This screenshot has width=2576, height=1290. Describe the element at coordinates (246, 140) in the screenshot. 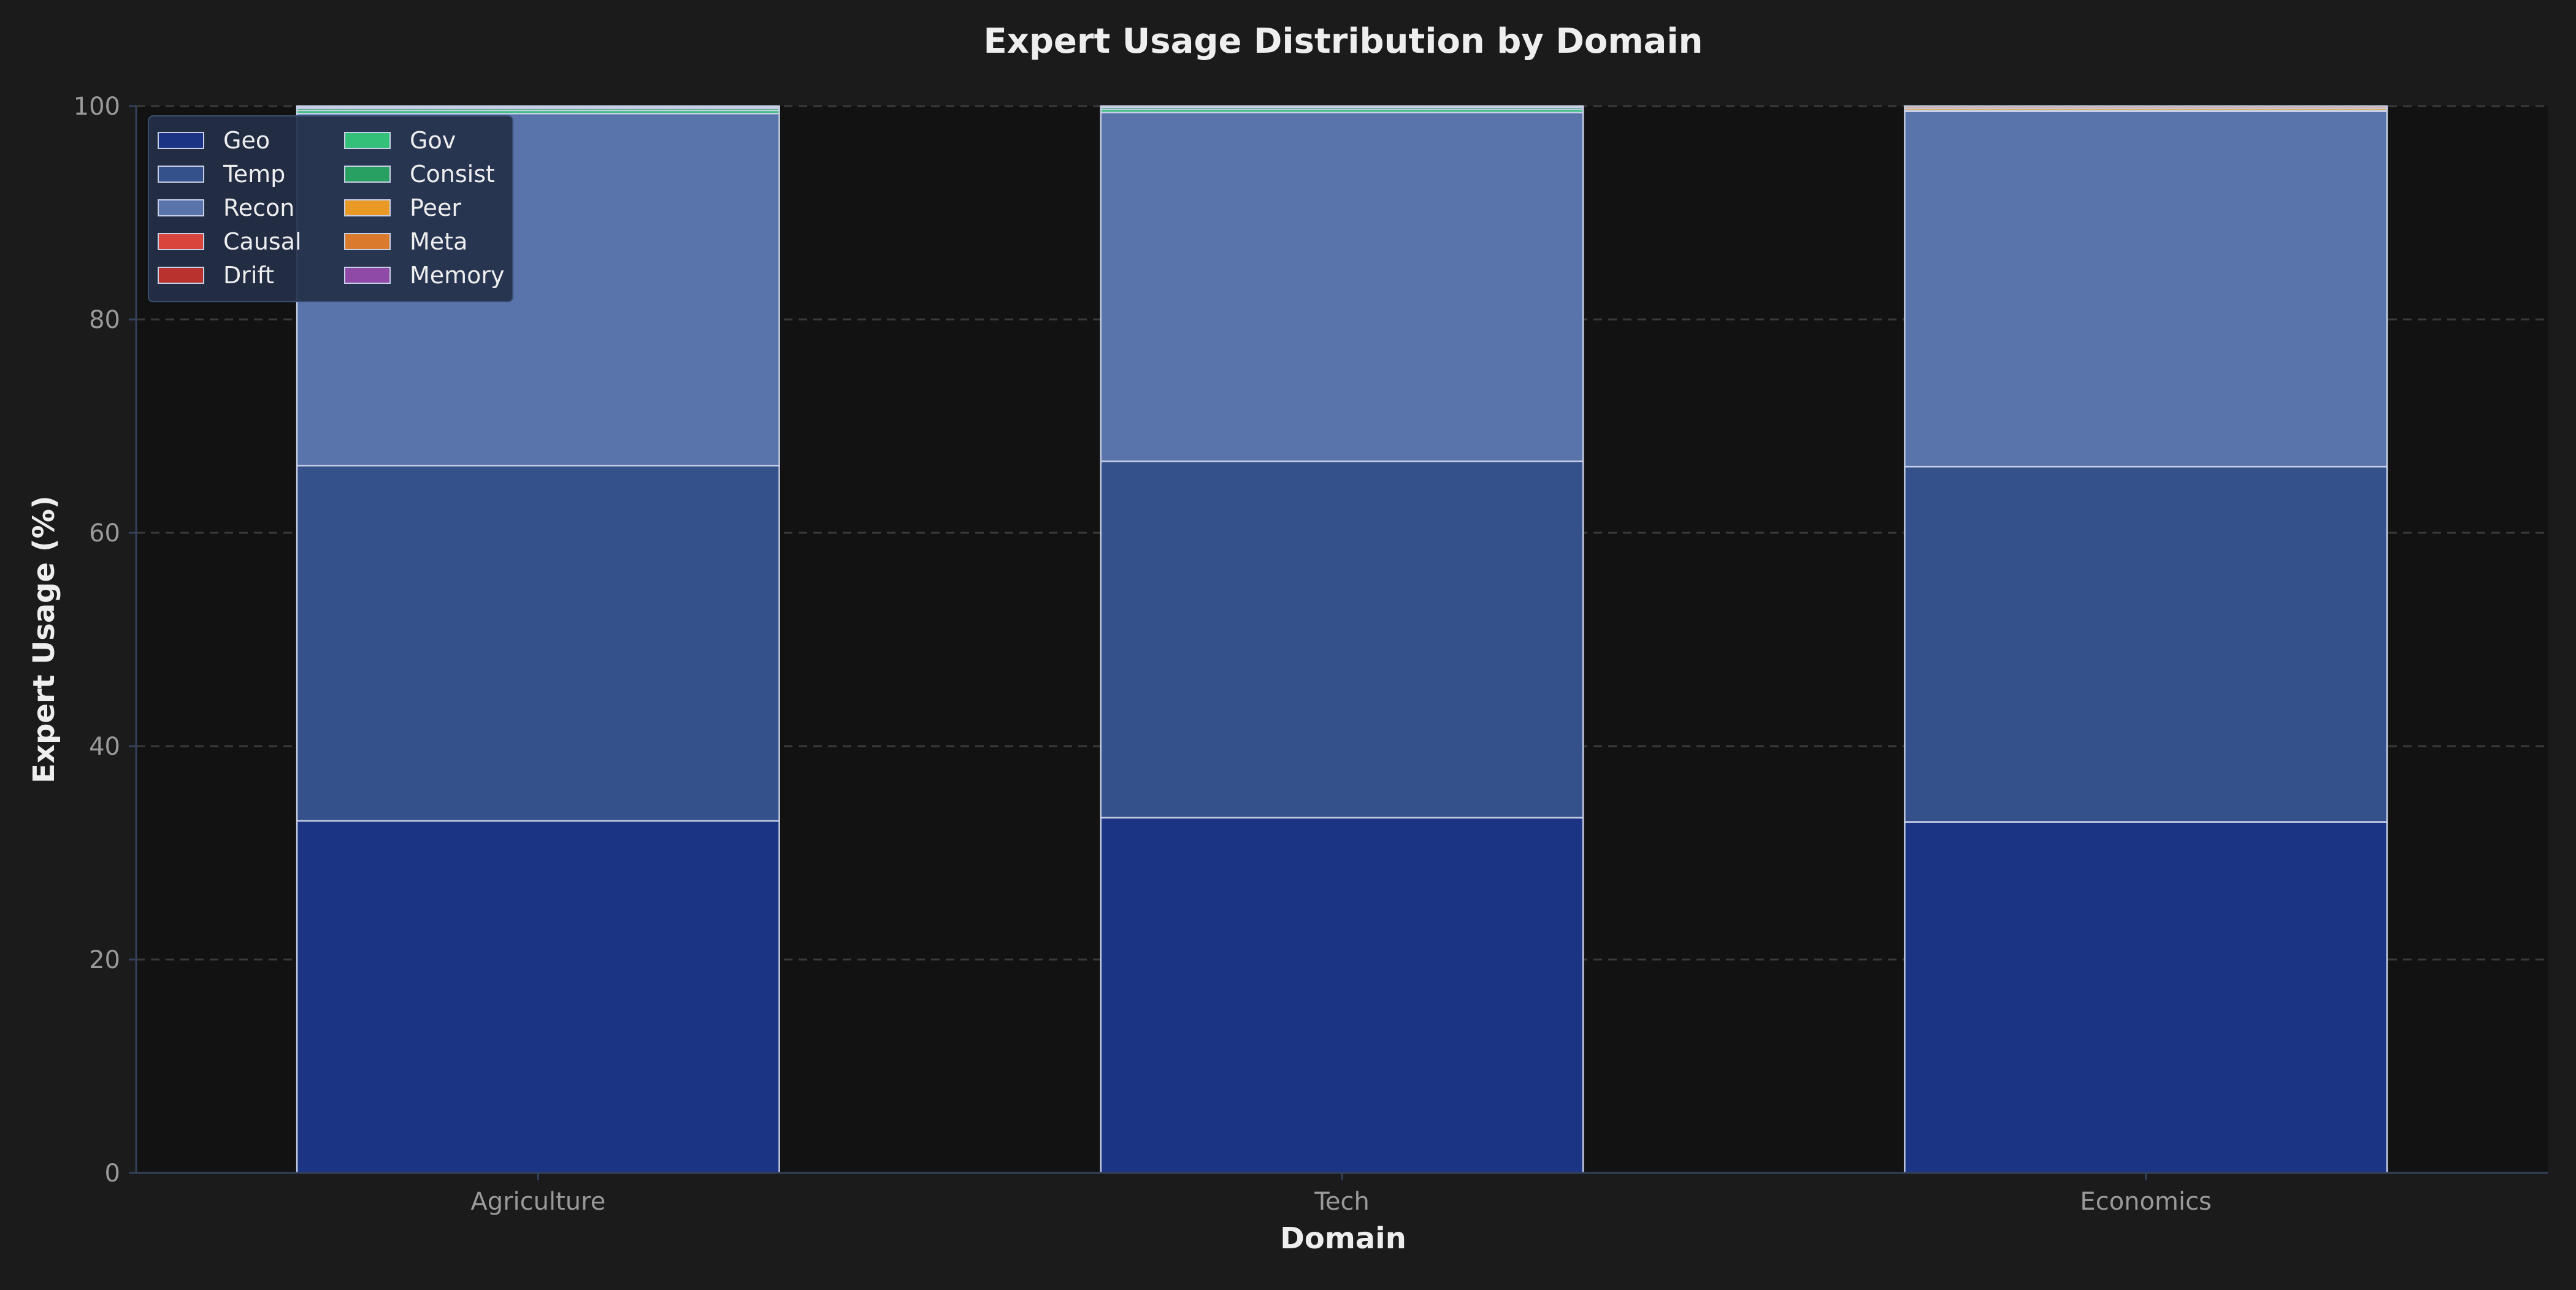

I see `legend-label: Geo` at that location.